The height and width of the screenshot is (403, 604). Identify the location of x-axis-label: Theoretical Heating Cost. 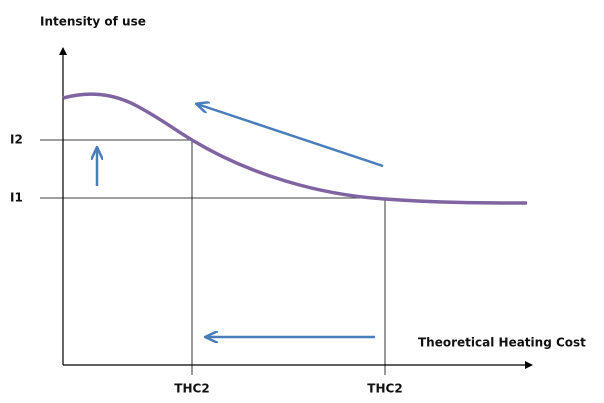
(502, 343).